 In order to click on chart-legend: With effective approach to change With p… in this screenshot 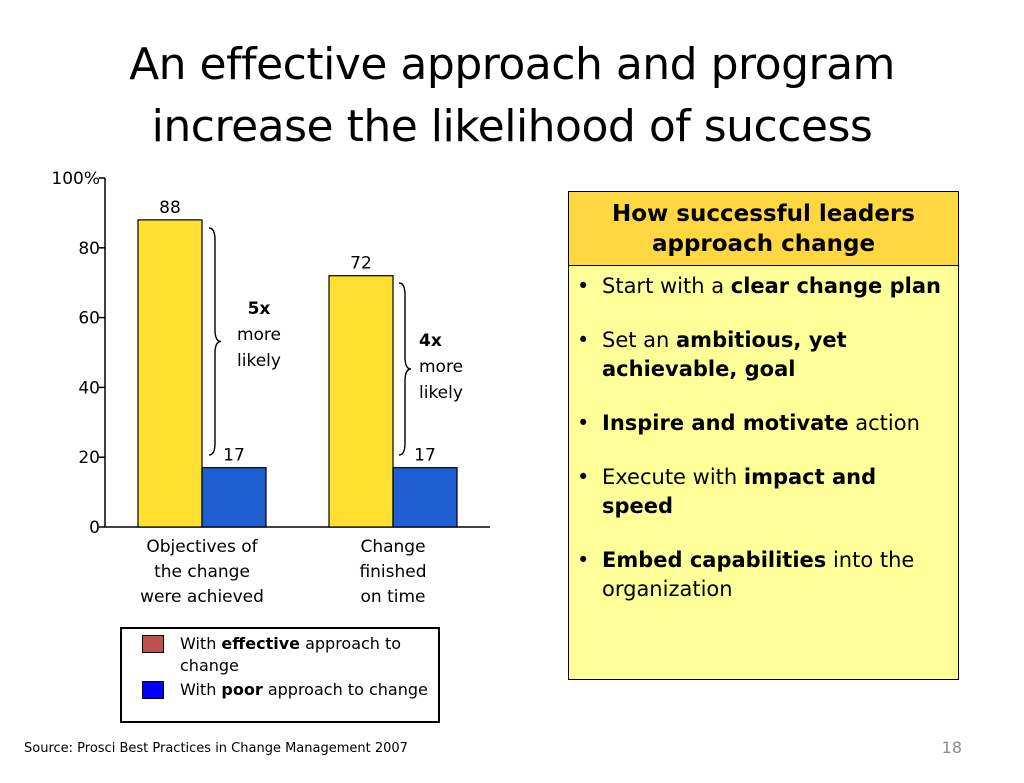, I will do `click(280, 675)`.